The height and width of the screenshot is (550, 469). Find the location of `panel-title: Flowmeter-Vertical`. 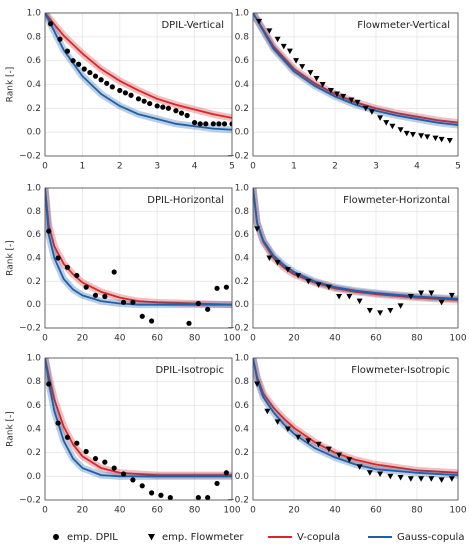

panel-title: Flowmeter-Vertical is located at coordinates (403, 25).